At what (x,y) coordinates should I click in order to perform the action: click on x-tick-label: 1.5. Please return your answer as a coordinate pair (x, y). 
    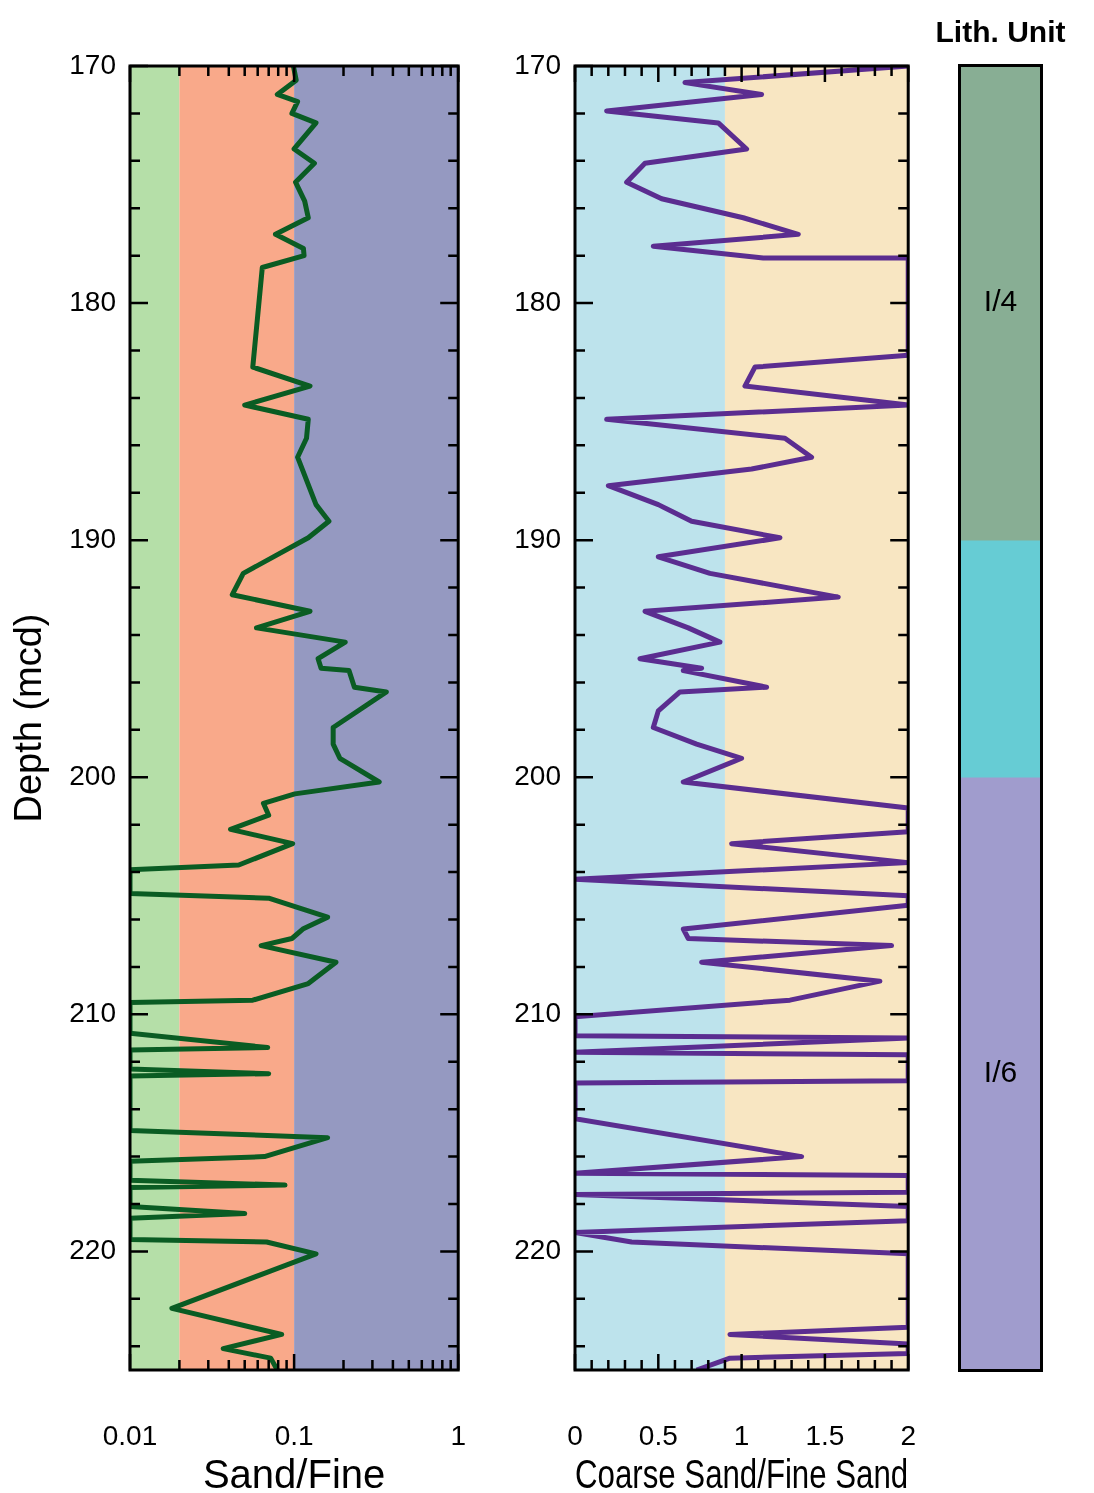
    Looking at the image, I should click on (825, 1435).